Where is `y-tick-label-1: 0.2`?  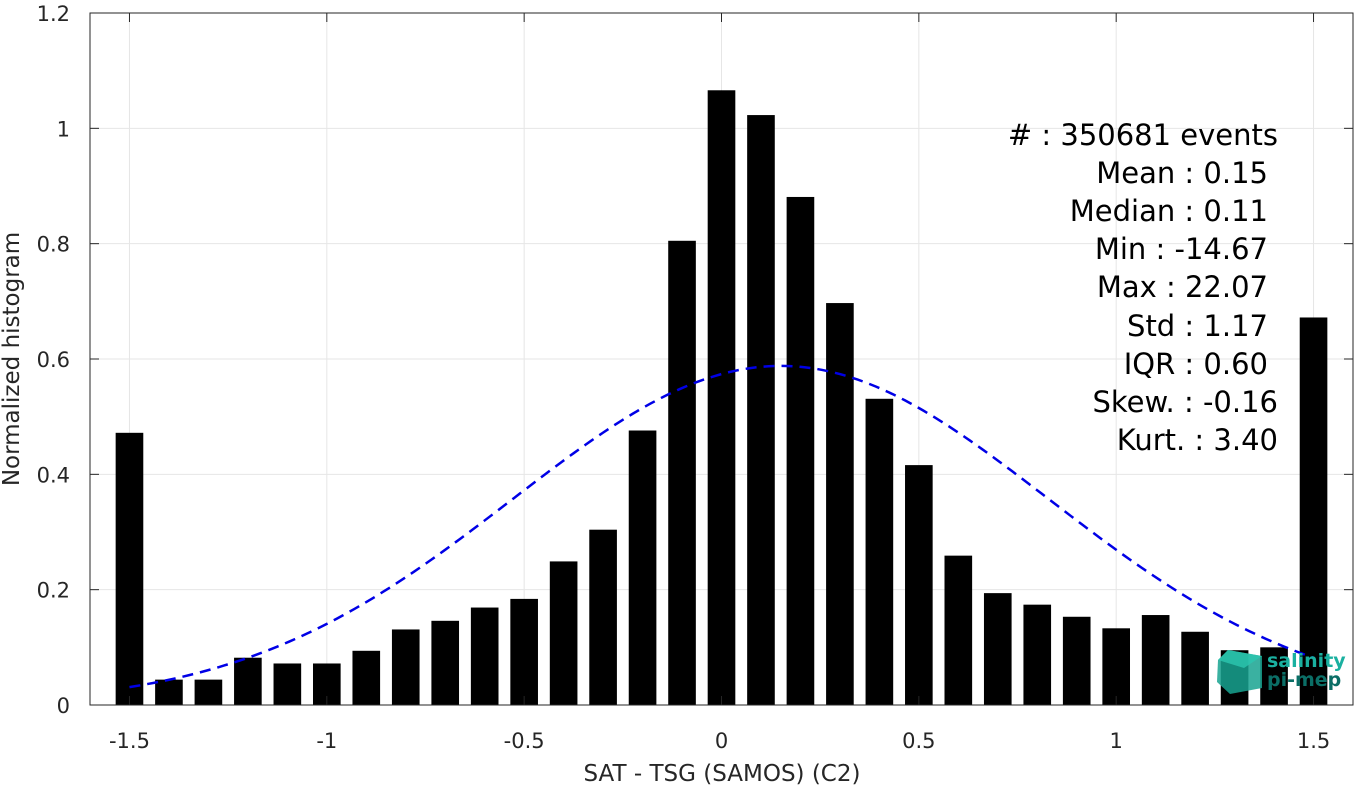
y-tick-label-1: 0.2 is located at coordinates (53, 591).